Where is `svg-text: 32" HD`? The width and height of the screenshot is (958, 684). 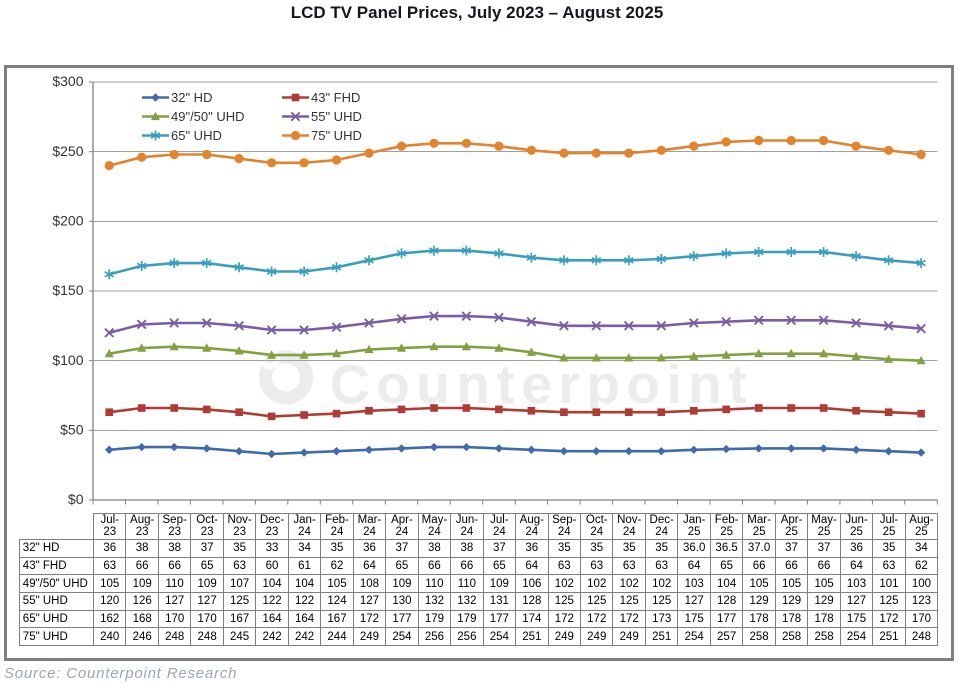
svg-text: 32" HD is located at coordinates (191, 97).